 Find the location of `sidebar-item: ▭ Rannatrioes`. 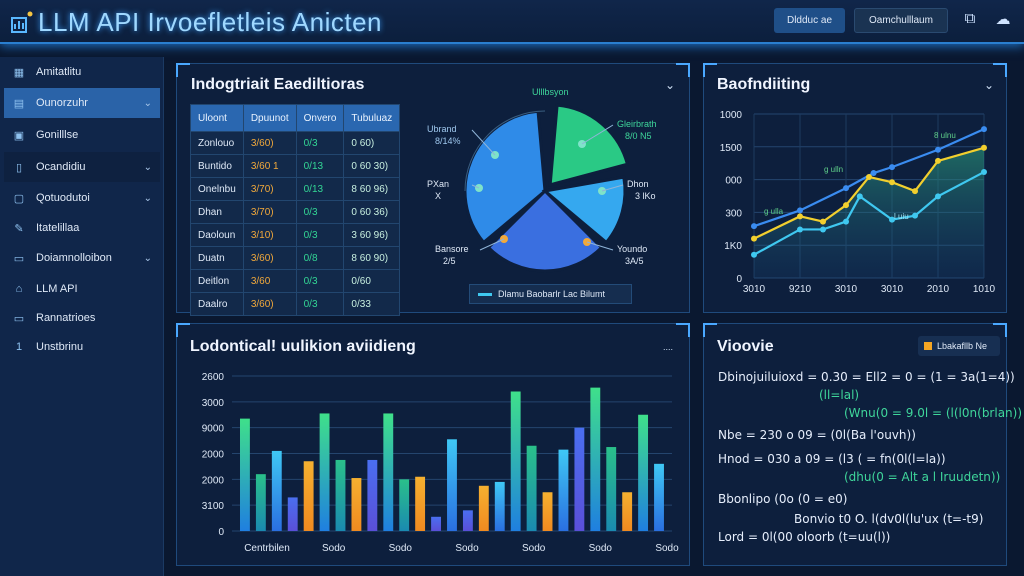

sidebar-item: ▭ Rannatrioes is located at coordinates (82, 318).